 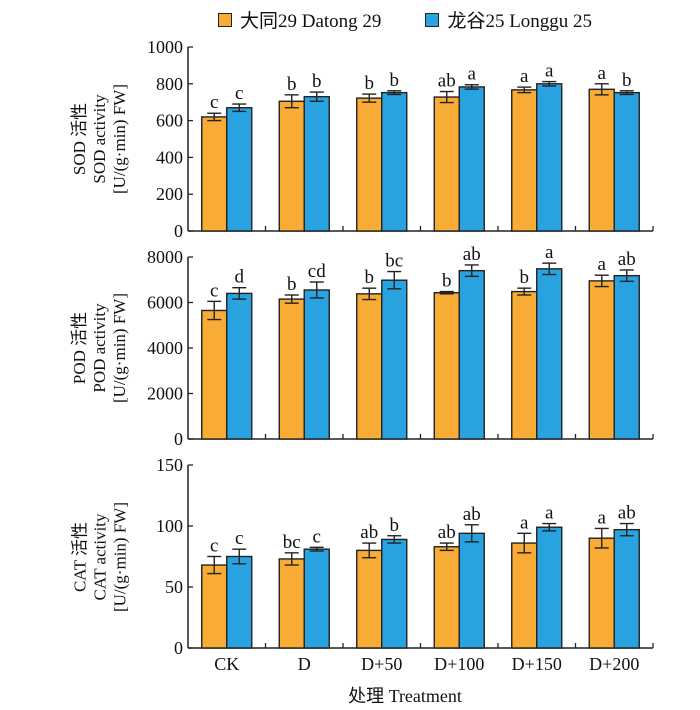 I want to click on pod-significance-letter: c, so click(x=214, y=290).